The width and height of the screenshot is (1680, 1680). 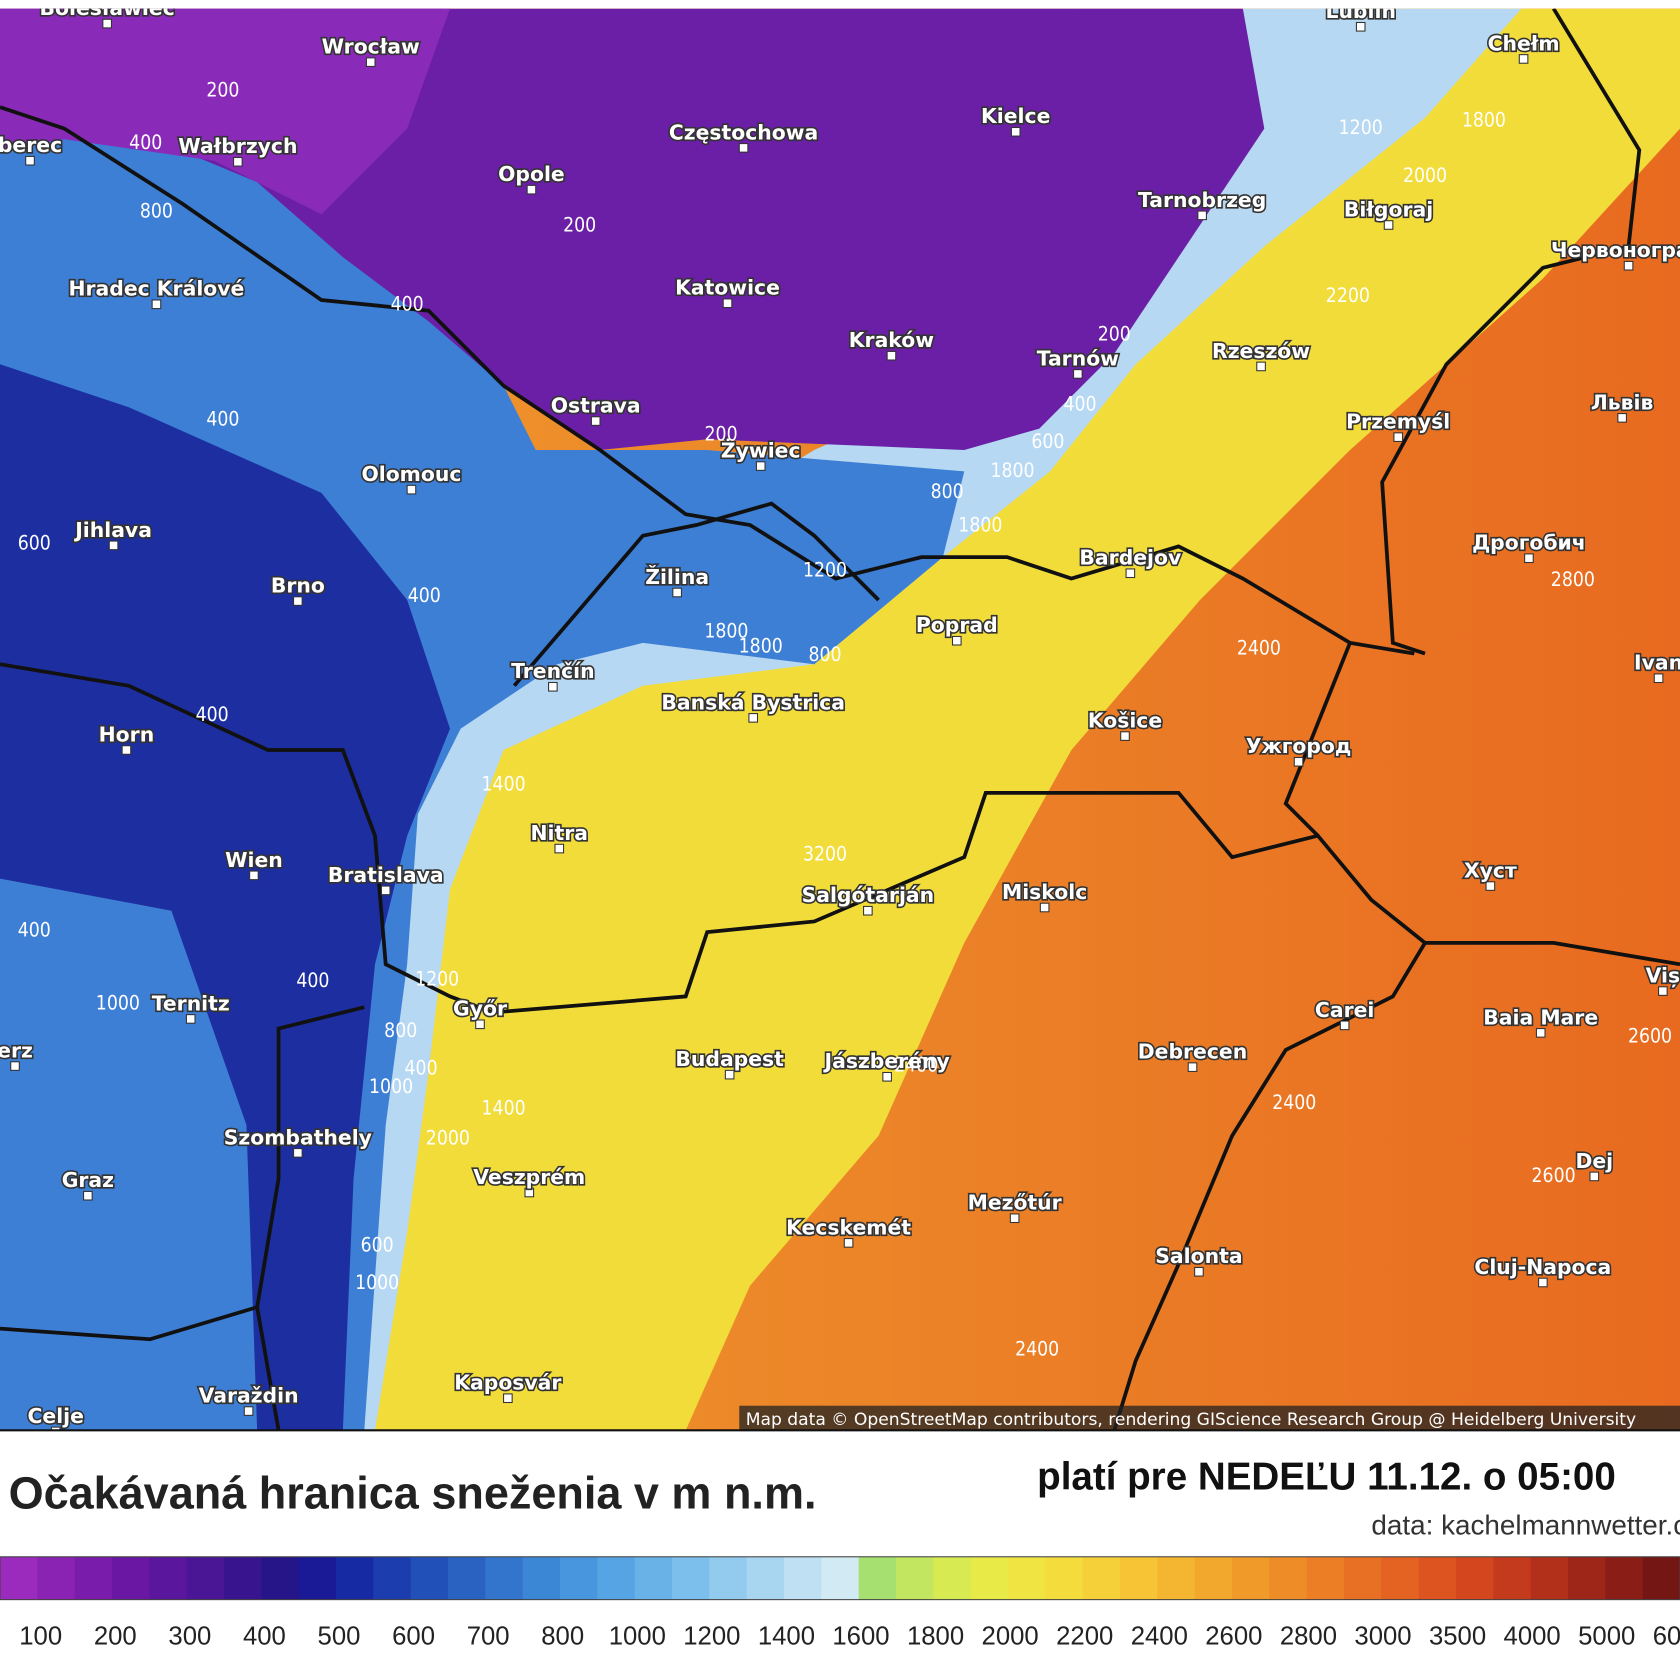 I want to click on legend-label: 700, so click(x=488, y=1637).